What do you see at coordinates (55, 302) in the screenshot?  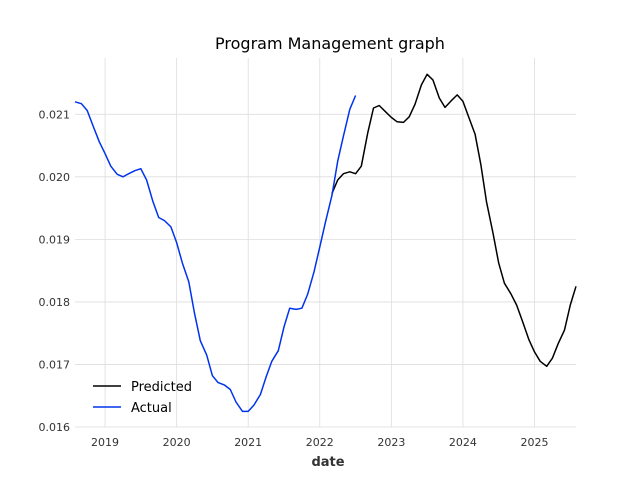 I see `y-tick-label: 0.018` at bounding box center [55, 302].